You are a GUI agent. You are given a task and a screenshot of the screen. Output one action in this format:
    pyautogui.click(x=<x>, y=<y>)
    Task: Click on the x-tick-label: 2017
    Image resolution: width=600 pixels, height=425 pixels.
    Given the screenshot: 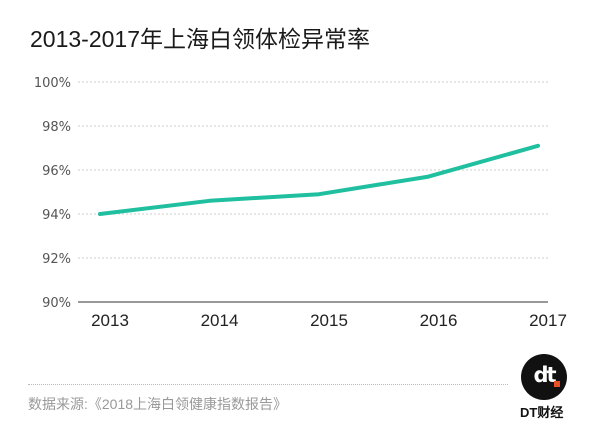 What is the action you would take?
    pyautogui.click(x=548, y=320)
    